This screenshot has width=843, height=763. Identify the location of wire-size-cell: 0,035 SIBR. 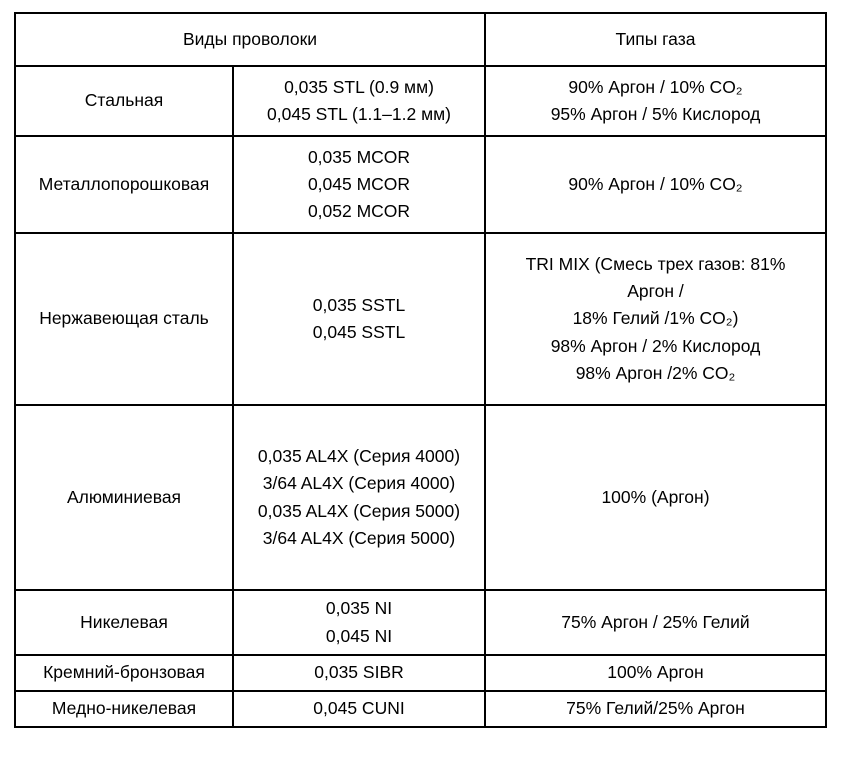
(359, 673).